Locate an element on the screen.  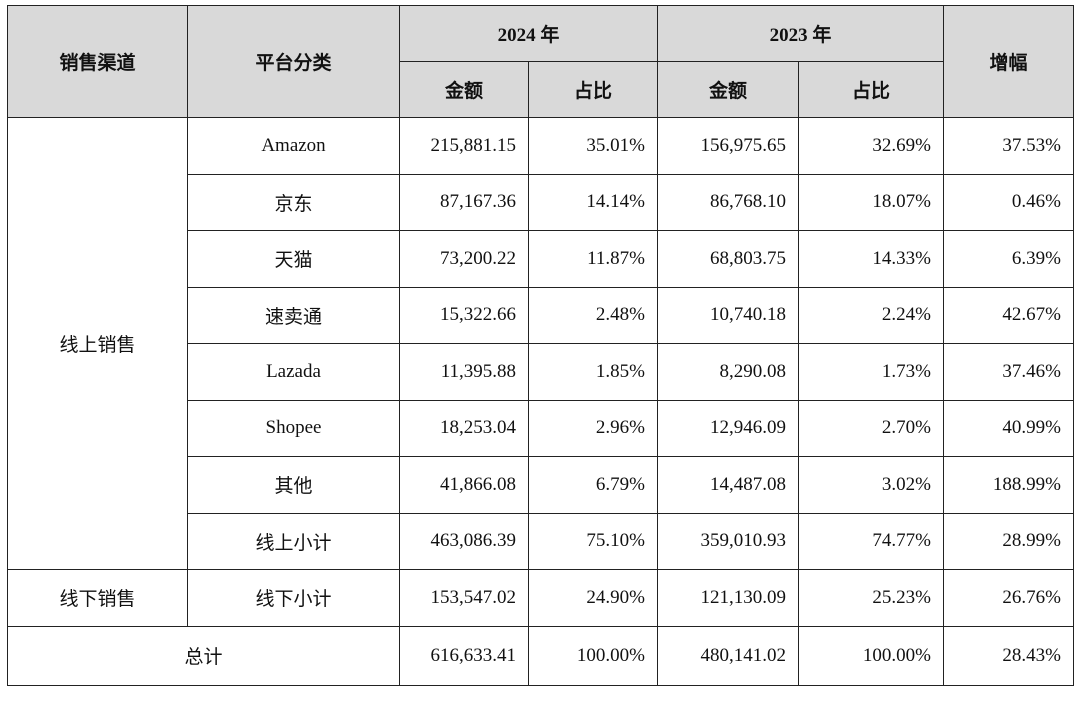
value-cell: 86,768.10 is located at coordinates (728, 202).